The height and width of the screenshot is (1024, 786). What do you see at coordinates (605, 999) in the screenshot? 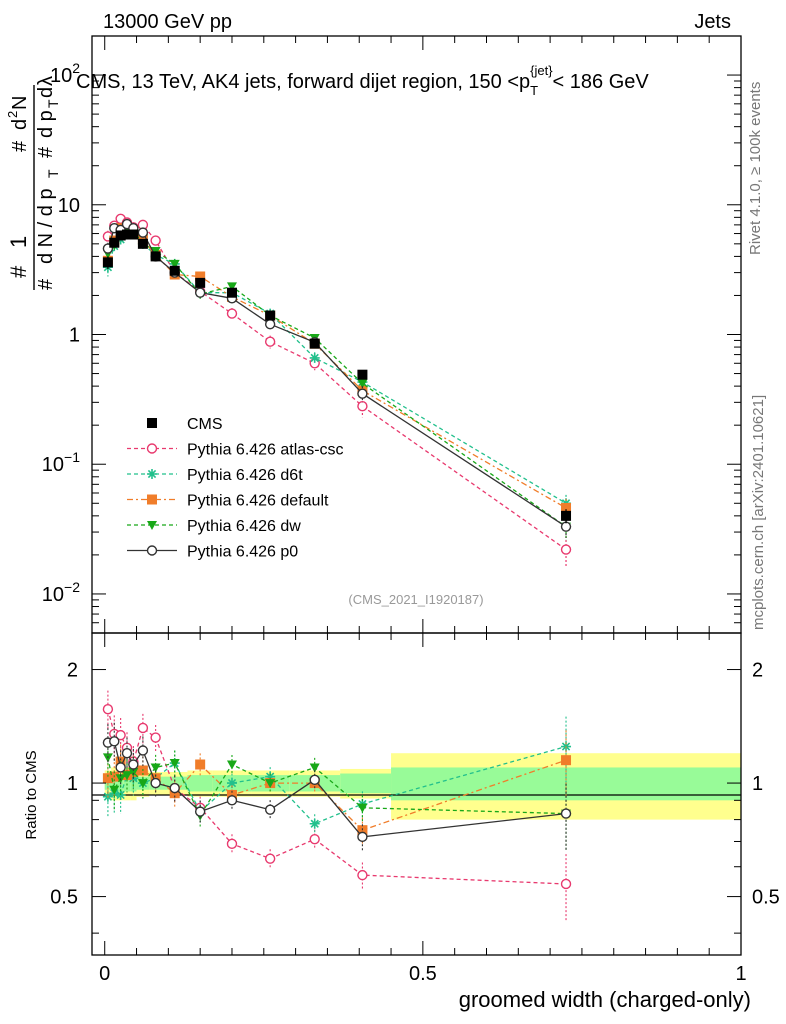
I see `x-axis-label: groomed width (charged-only)` at bounding box center [605, 999].